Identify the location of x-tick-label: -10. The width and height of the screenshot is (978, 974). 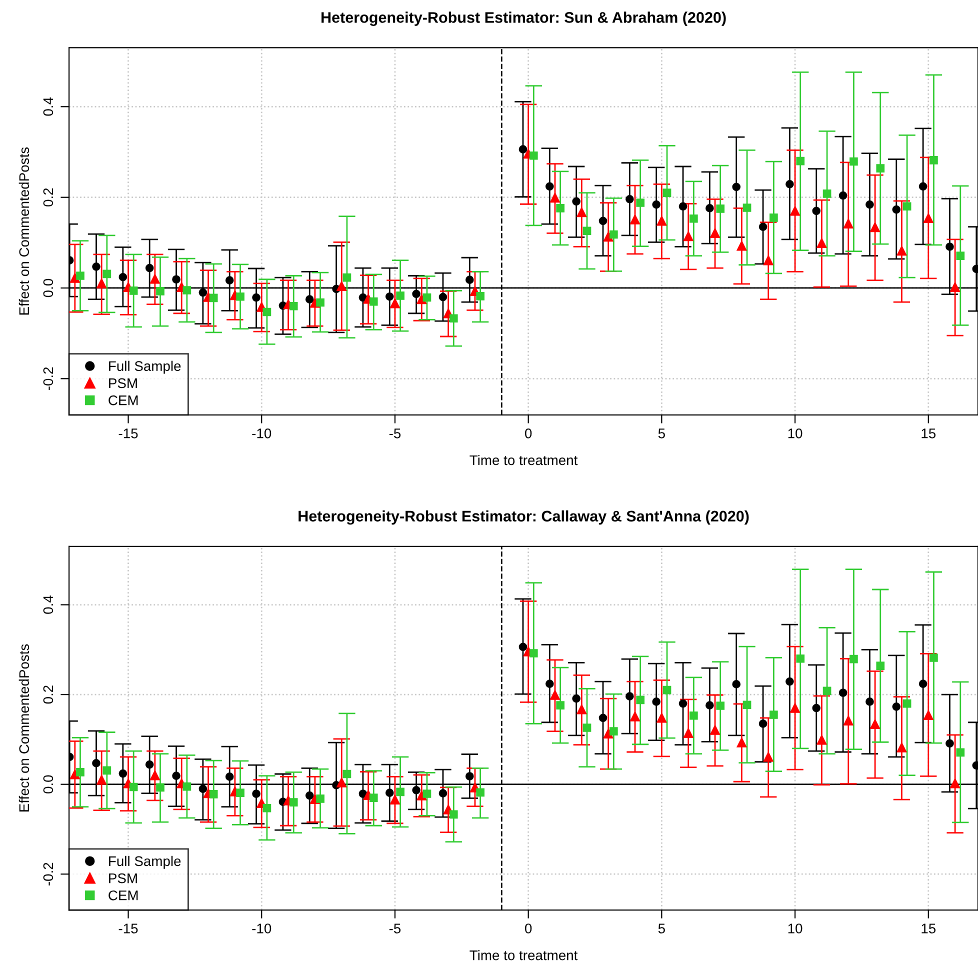
(262, 929).